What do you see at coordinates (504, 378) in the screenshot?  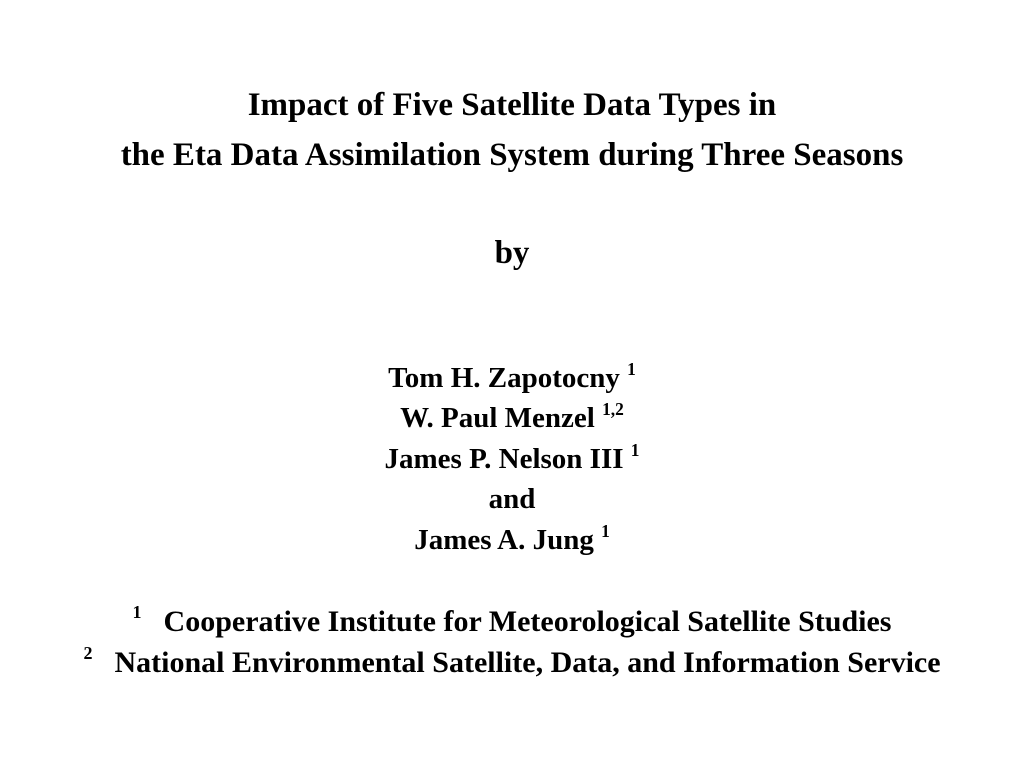 I see `author-name: Tom H. Zapotocny` at bounding box center [504, 378].